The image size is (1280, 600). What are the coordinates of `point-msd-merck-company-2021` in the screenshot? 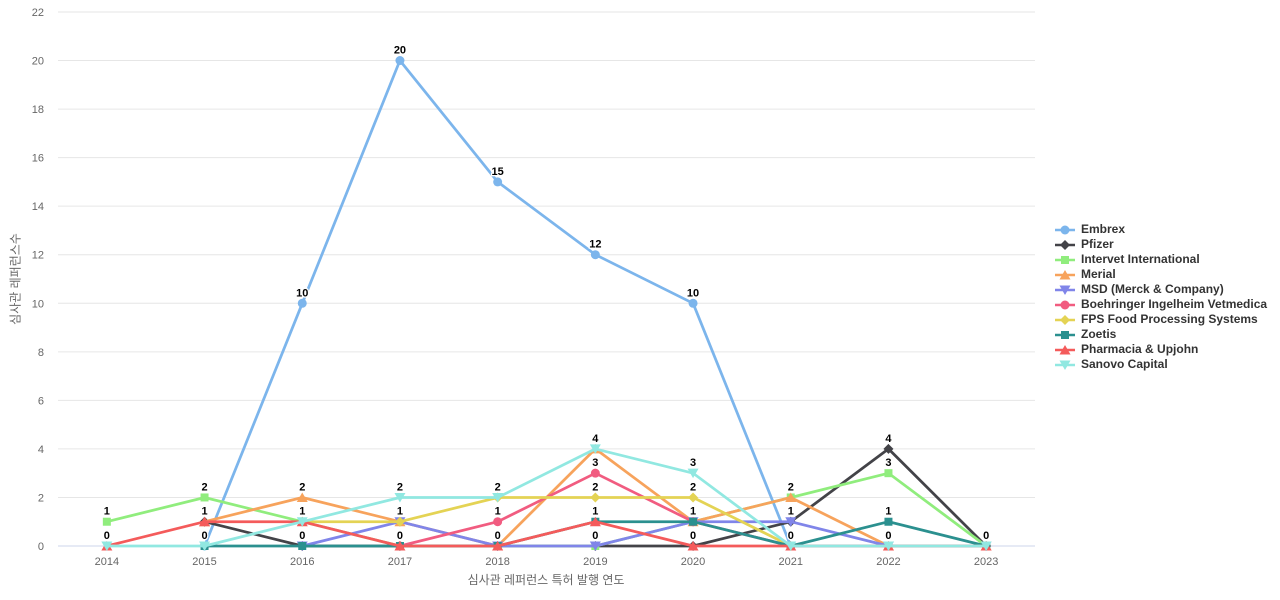 It's located at (791, 522).